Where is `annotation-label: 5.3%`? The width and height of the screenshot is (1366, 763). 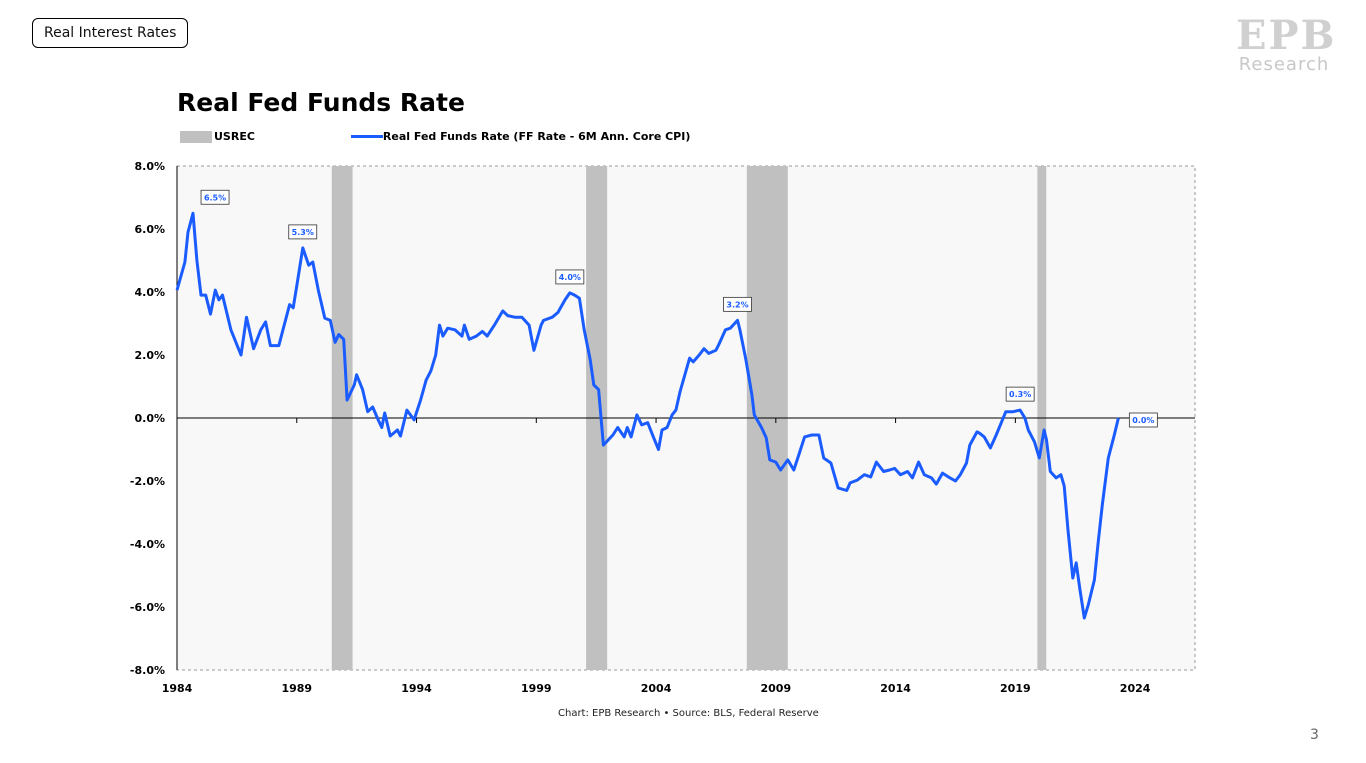
annotation-label: 5.3% is located at coordinates (303, 232).